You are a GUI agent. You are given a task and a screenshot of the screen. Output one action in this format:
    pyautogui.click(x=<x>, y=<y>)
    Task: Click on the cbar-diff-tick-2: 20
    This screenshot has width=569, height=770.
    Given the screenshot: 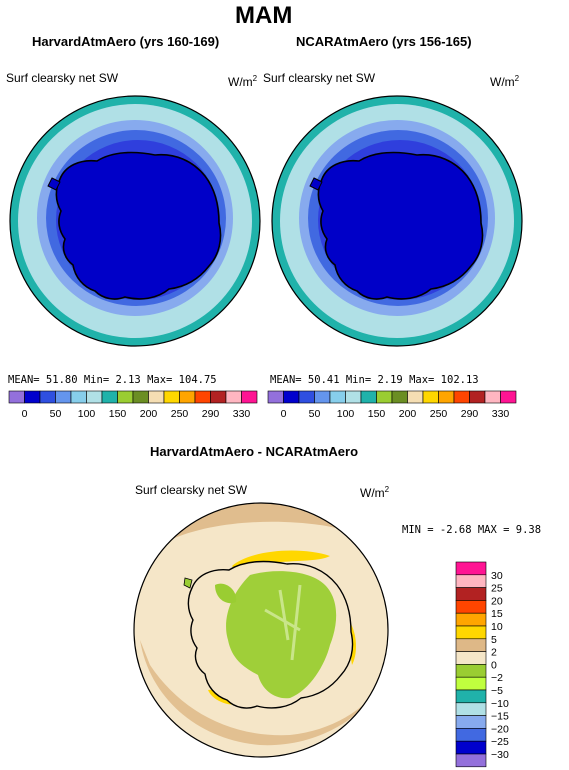 What is the action you would take?
    pyautogui.click(x=497, y=601)
    